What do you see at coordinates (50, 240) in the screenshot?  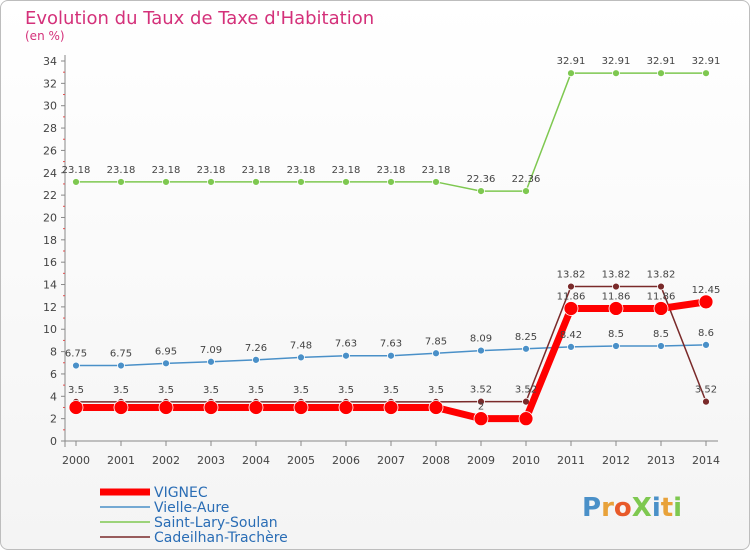 I see `y-tick-label: 18` at bounding box center [50, 240].